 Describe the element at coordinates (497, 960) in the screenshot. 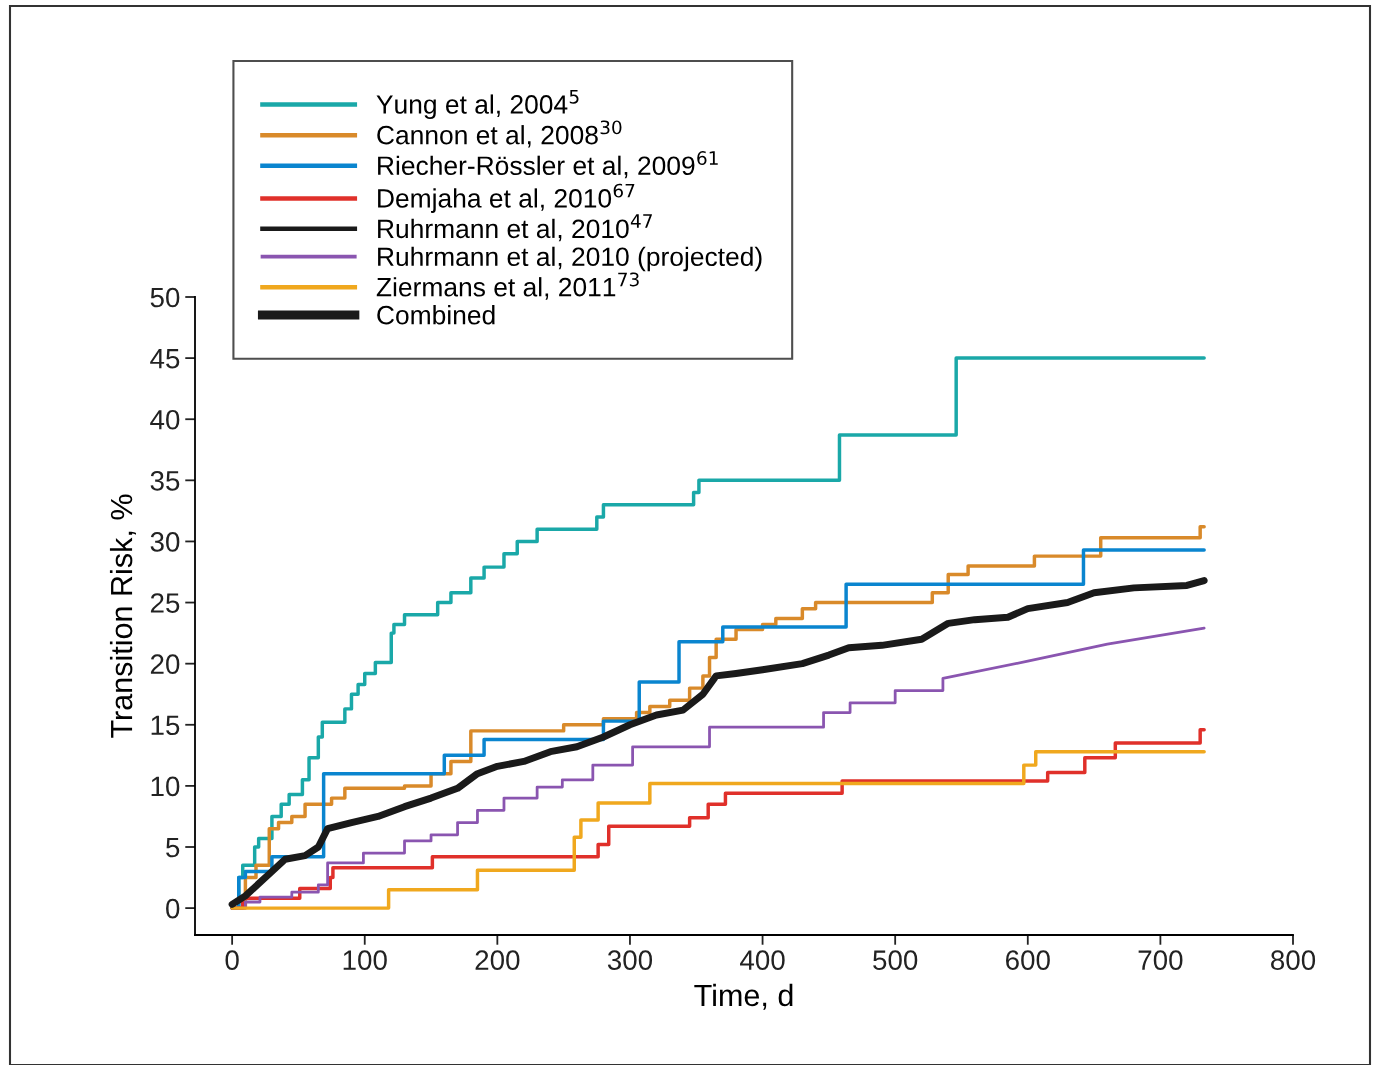

I see `x-tick-label: 200` at that location.